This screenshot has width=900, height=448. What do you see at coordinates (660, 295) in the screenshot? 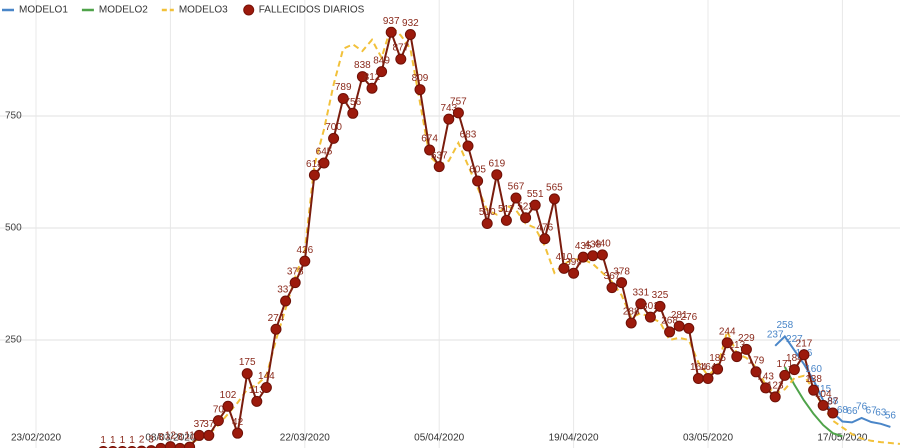
I see `data-label: 325` at bounding box center [660, 295].